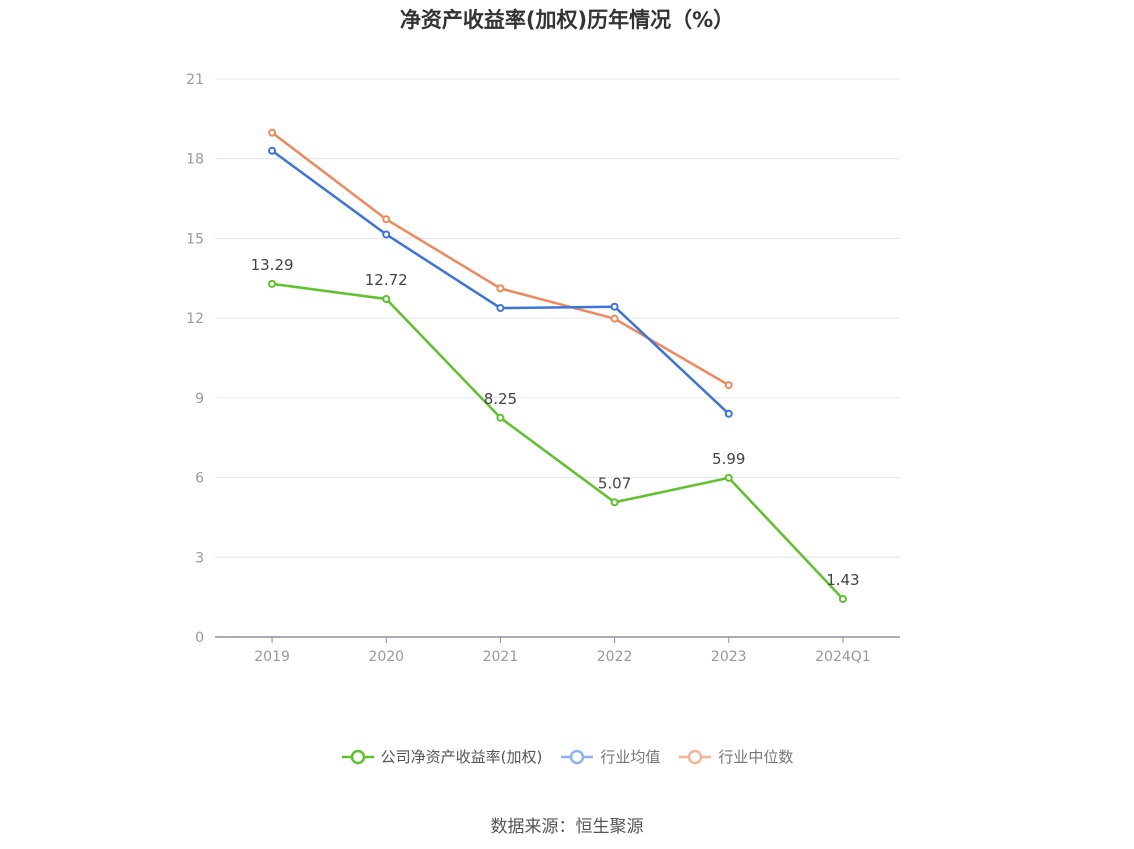 This screenshot has width=1134, height=849. What do you see at coordinates (500, 399) in the screenshot?
I see `data-label: 8.25` at bounding box center [500, 399].